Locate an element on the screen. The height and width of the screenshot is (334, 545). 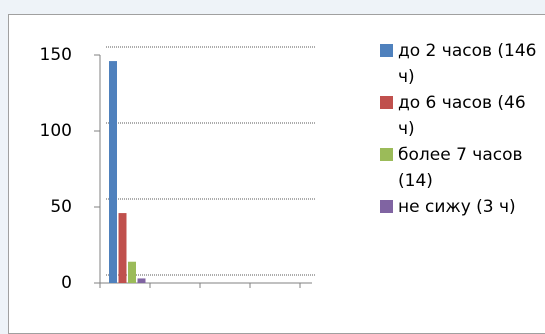
legend-label: до 2 часов (146 ч) is located at coordinates (467, 64).